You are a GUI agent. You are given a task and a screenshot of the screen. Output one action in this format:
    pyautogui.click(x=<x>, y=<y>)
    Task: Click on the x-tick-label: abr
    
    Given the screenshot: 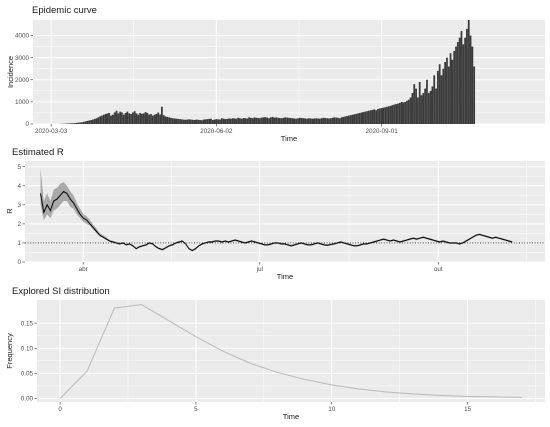 What is the action you would take?
    pyautogui.click(x=83, y=269)
    